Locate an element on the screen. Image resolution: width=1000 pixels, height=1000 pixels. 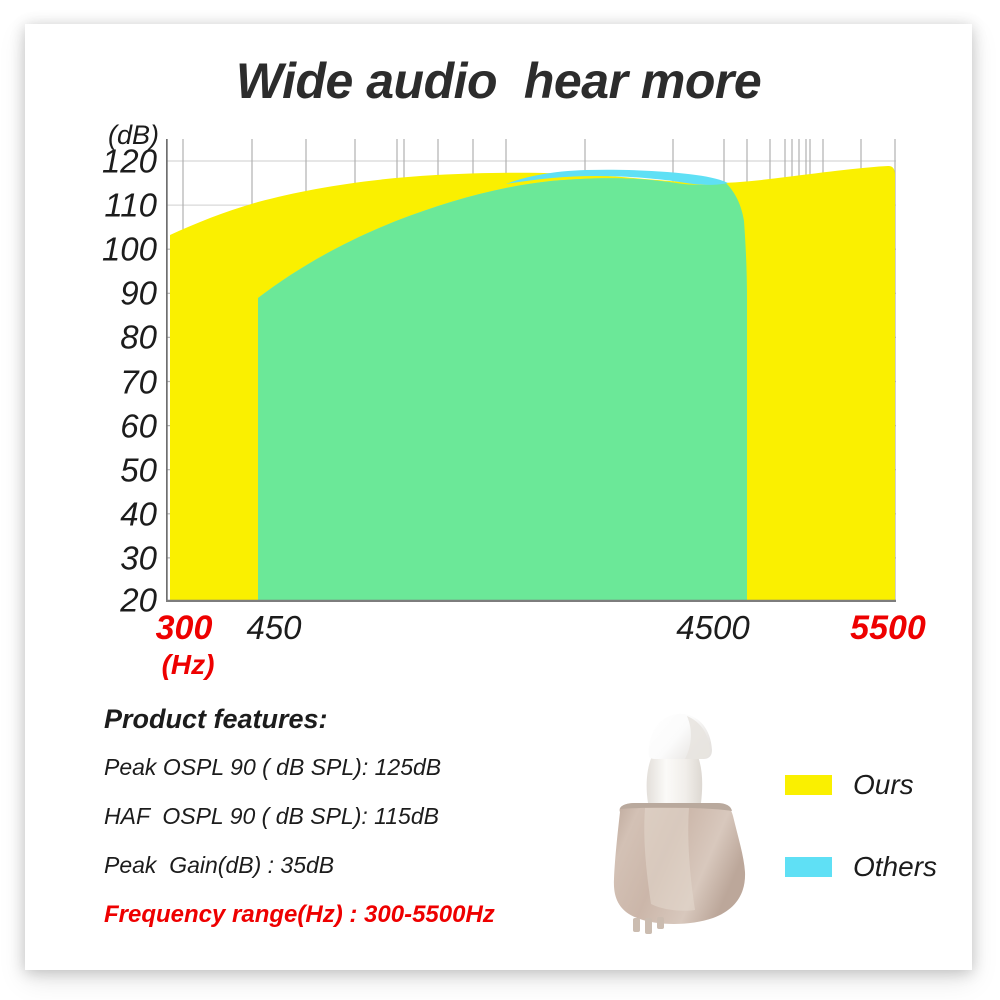
y-tick-100: 100 is located at coordinates (129, 249).